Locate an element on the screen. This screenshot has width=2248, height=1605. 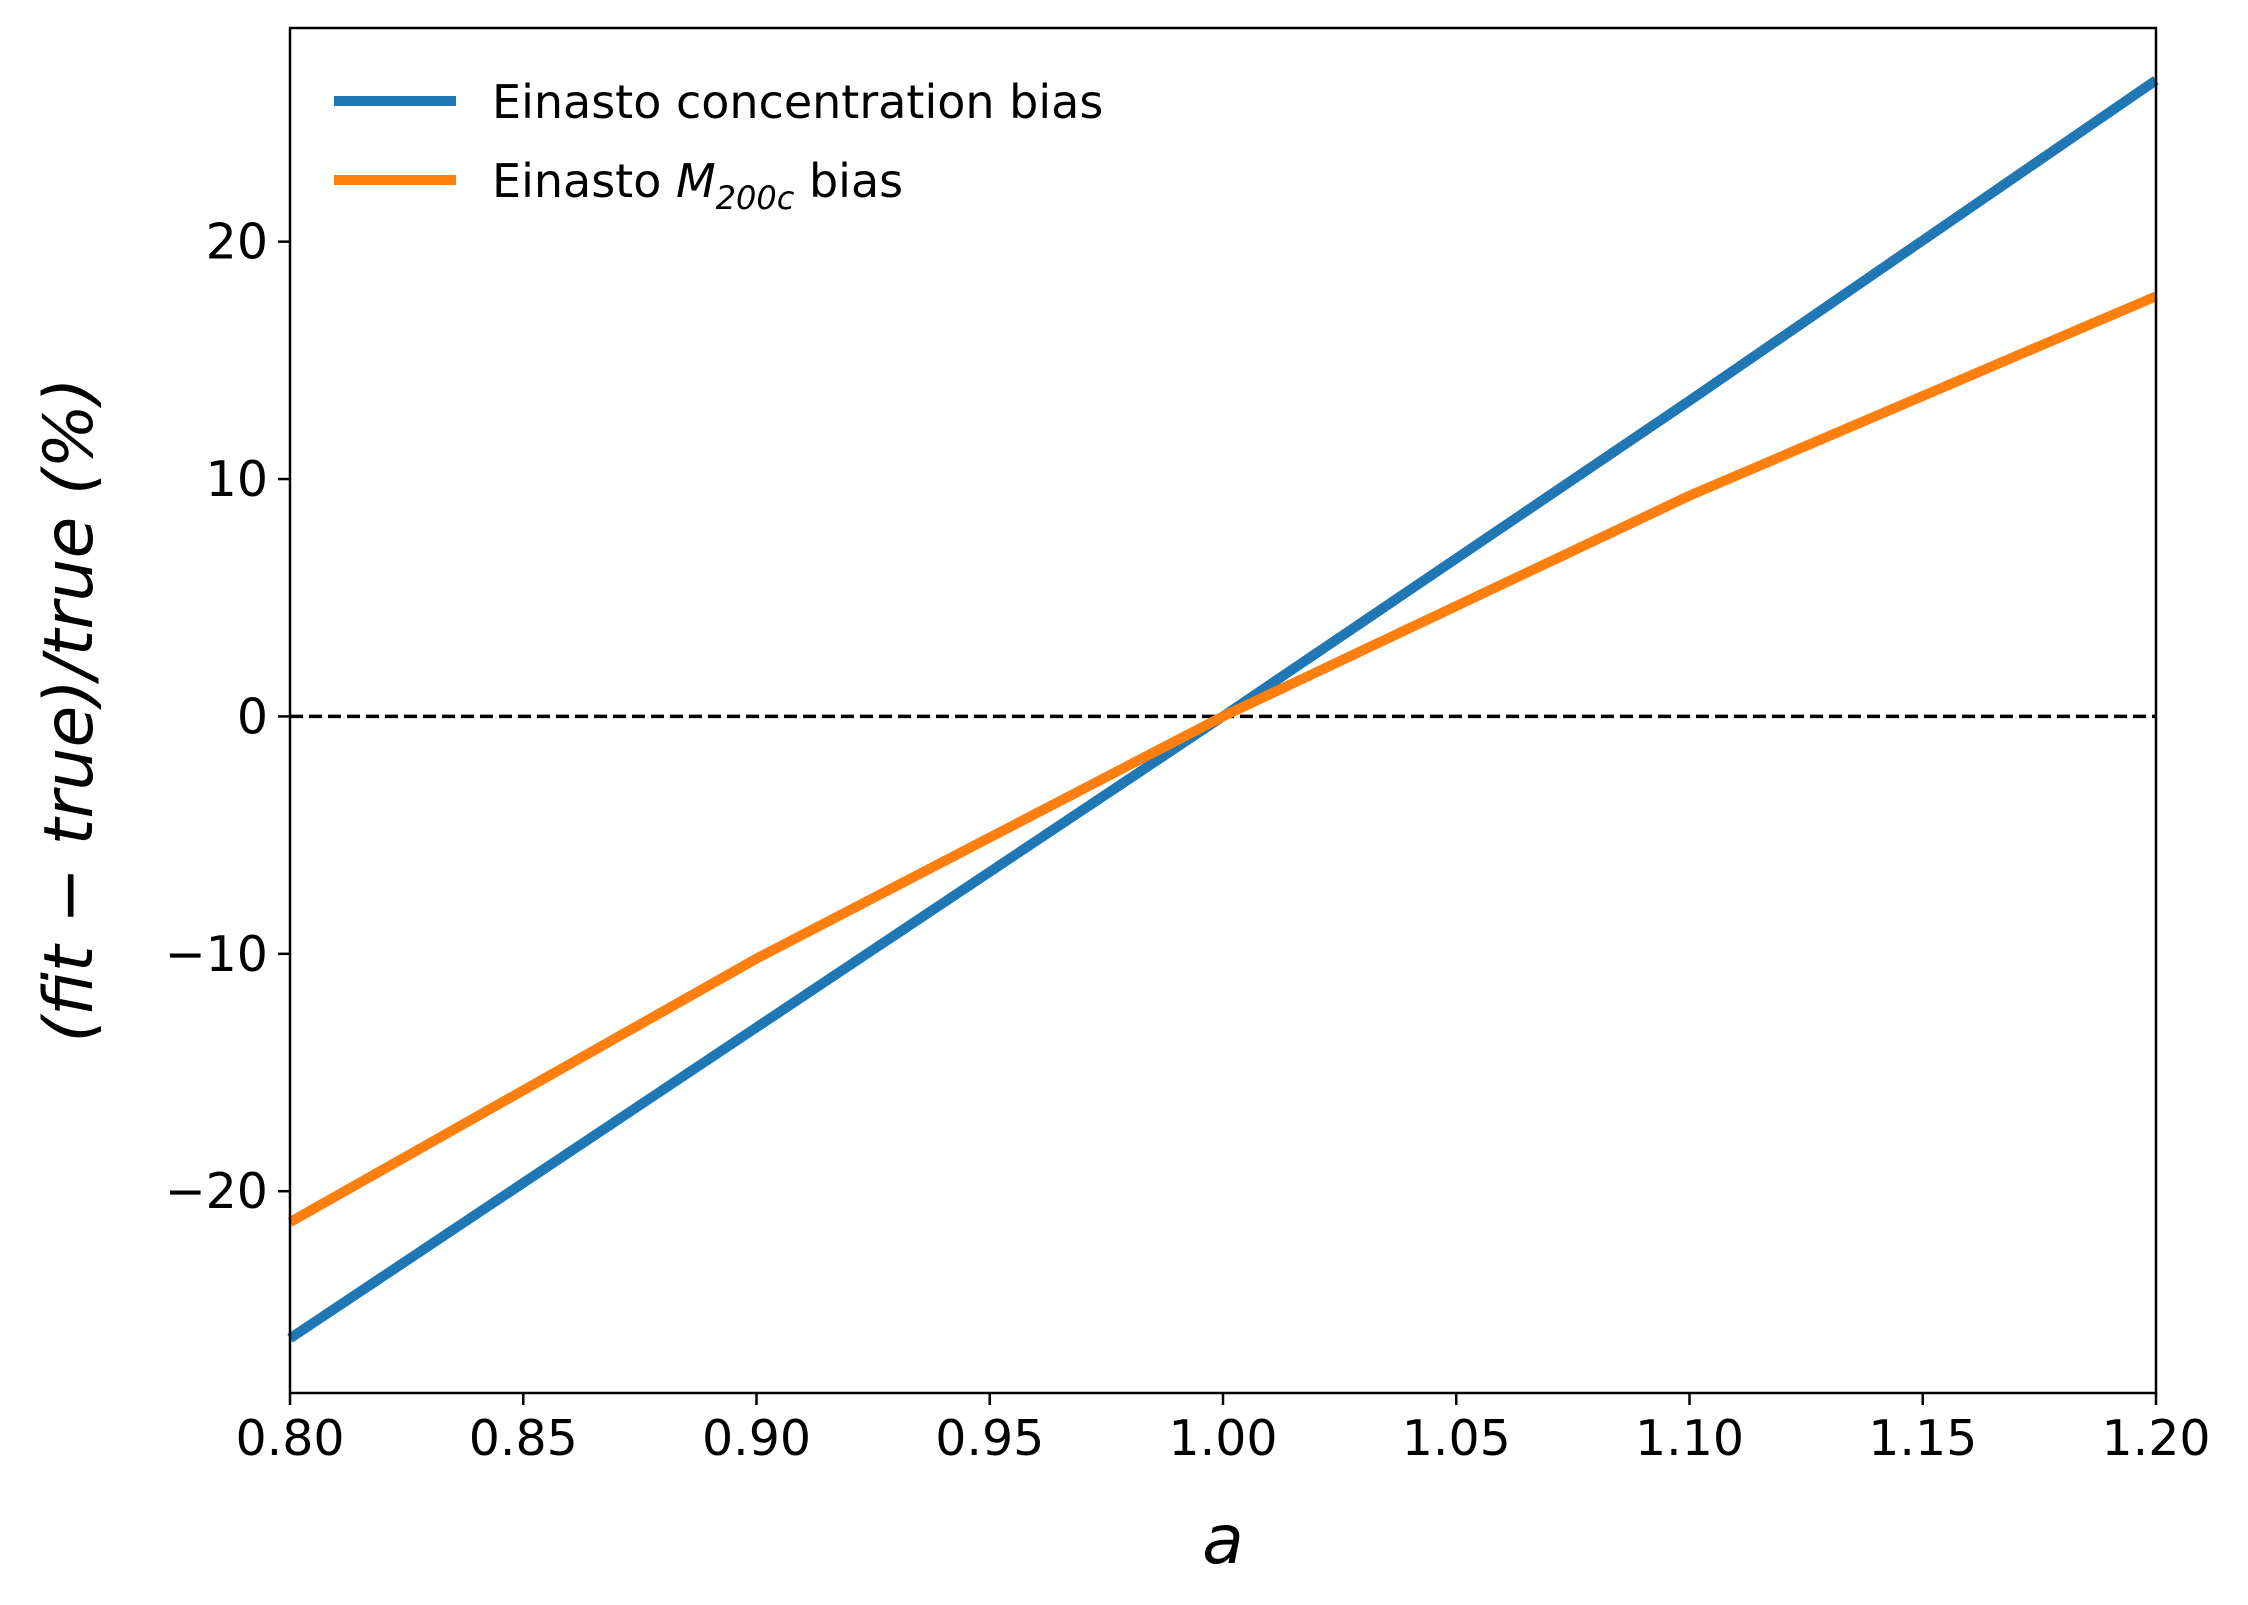
legend-label-concentration: Einasto concentration bias is located at coordinates (797, 102).